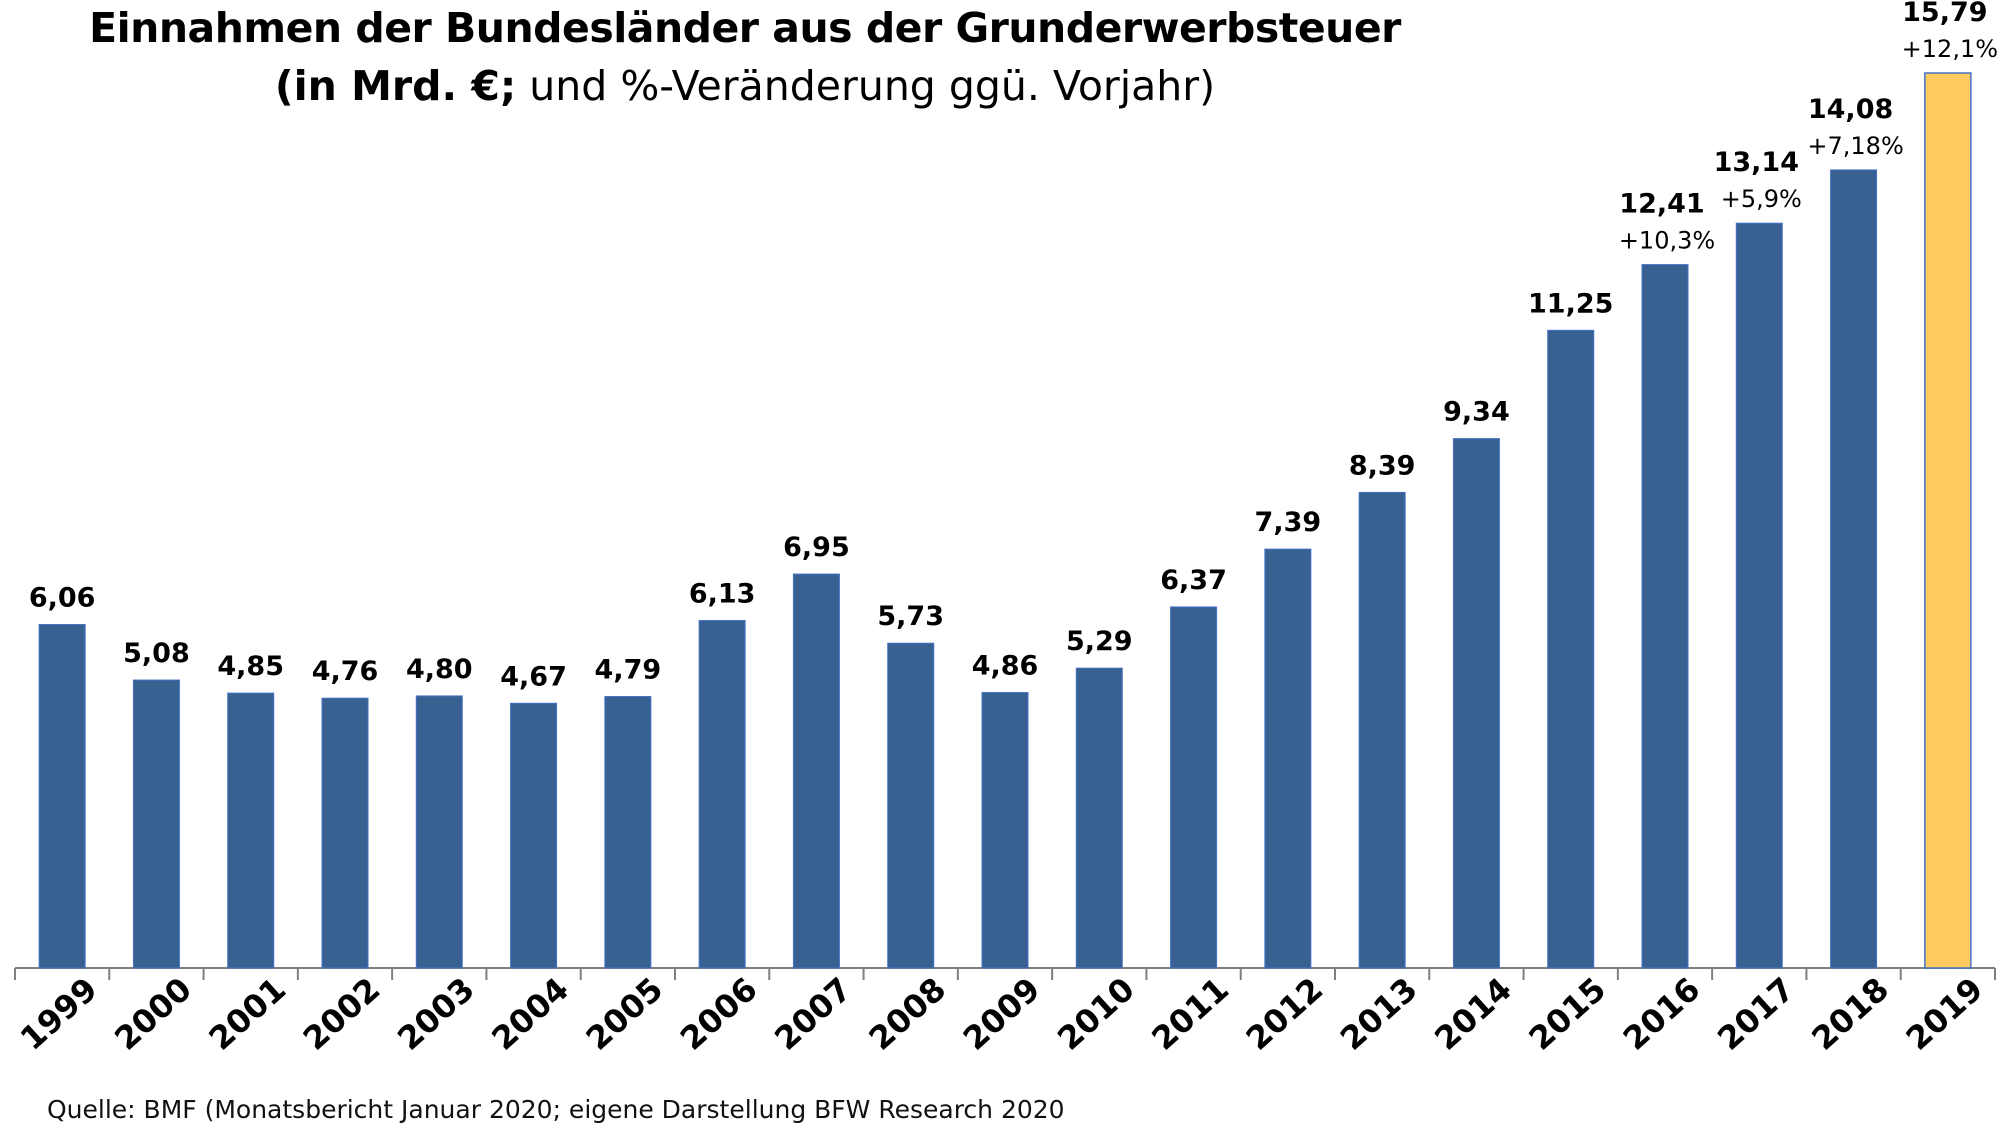 The height and width of the screenshot is (1129, 2001). I want to click on bar-2019, so click(1948, 520).